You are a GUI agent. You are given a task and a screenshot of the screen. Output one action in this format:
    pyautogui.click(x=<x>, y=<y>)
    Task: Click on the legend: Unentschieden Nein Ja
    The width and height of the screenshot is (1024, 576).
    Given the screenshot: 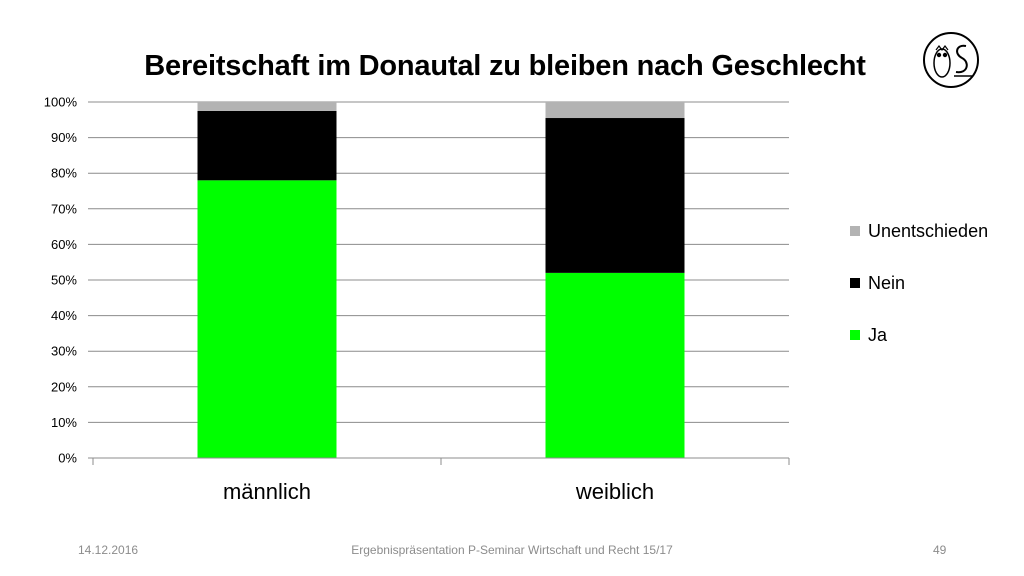 What is the action you would take?
    pyautogui.click(x=919, y=296)
    